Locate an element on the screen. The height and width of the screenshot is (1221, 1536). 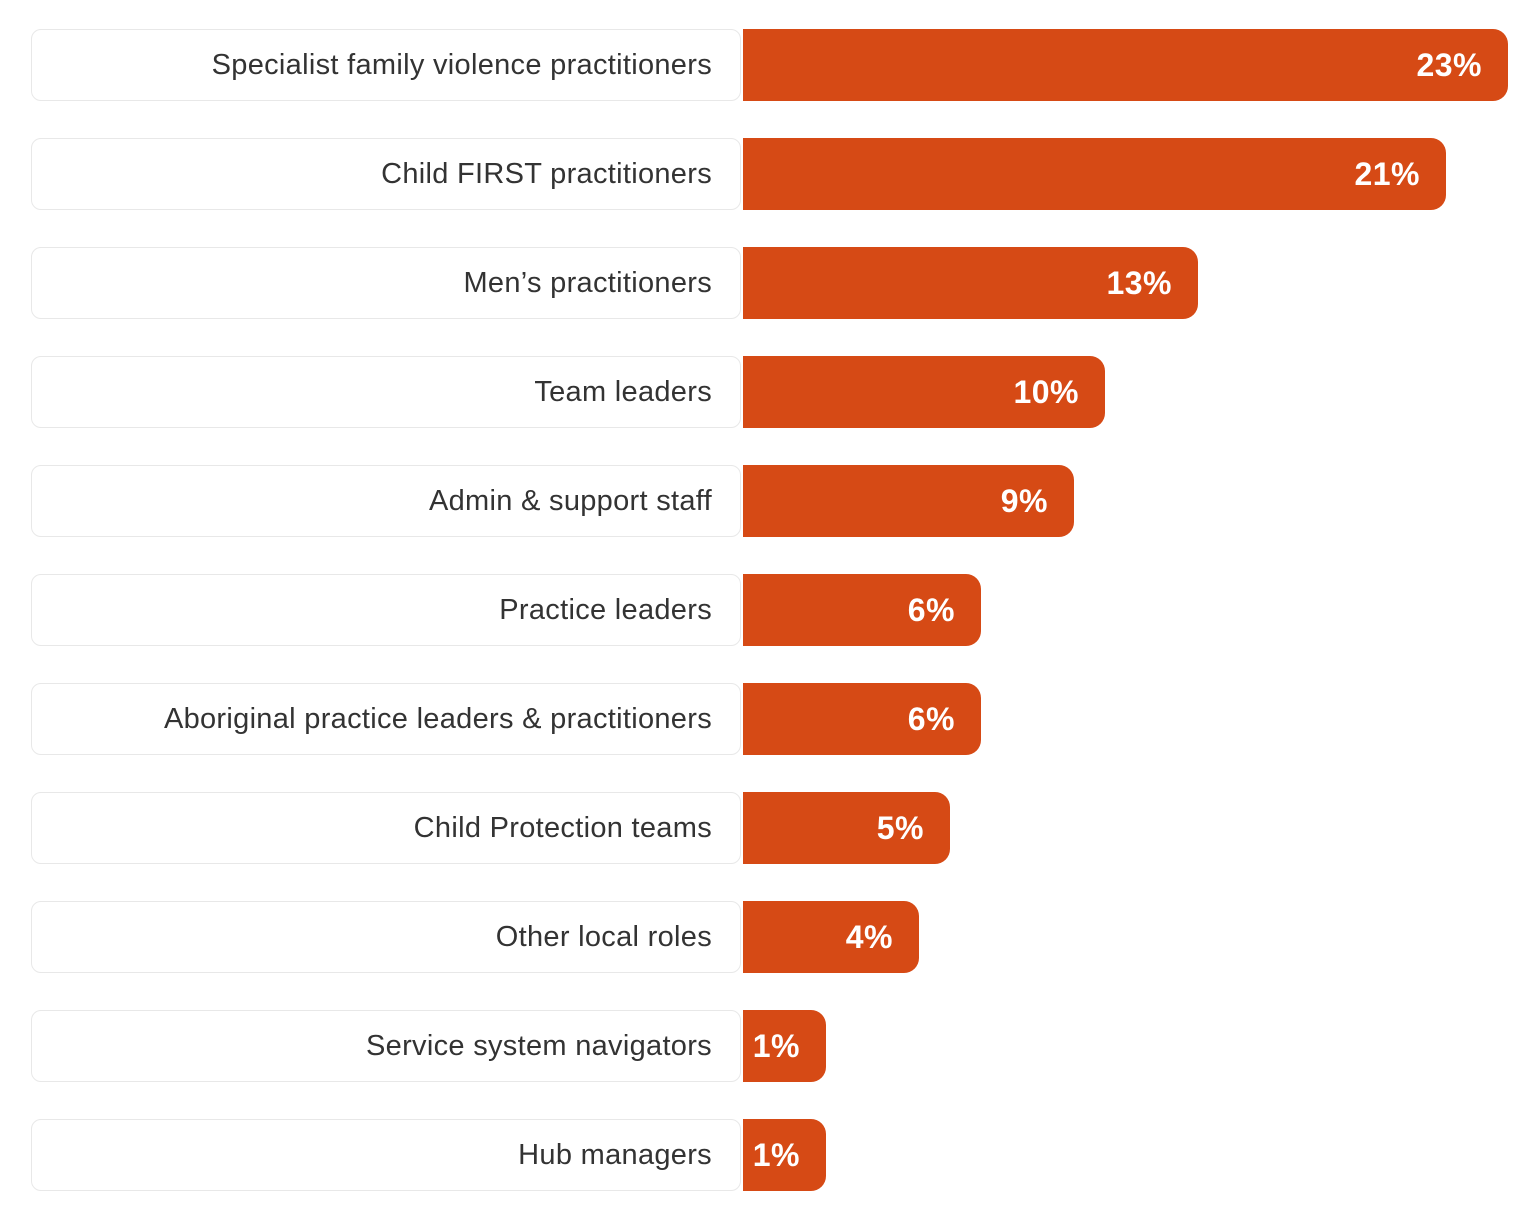
category-label: Specialist family violence practitioners is located at coordinates (461, 64).